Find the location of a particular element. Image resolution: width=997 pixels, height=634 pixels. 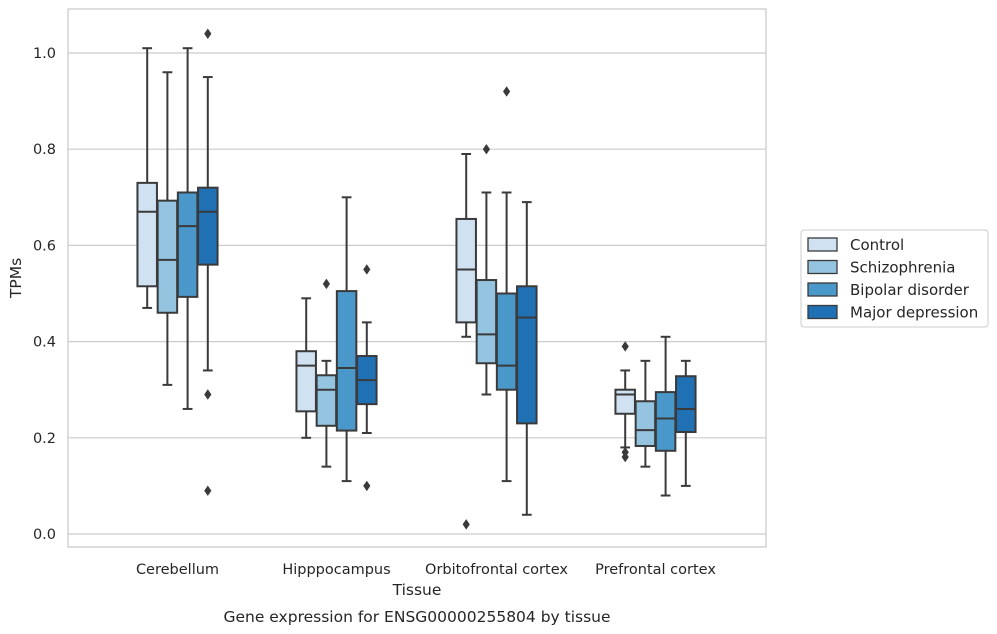

y-tick-label: 0.6 is located at coordinates (44, 246).